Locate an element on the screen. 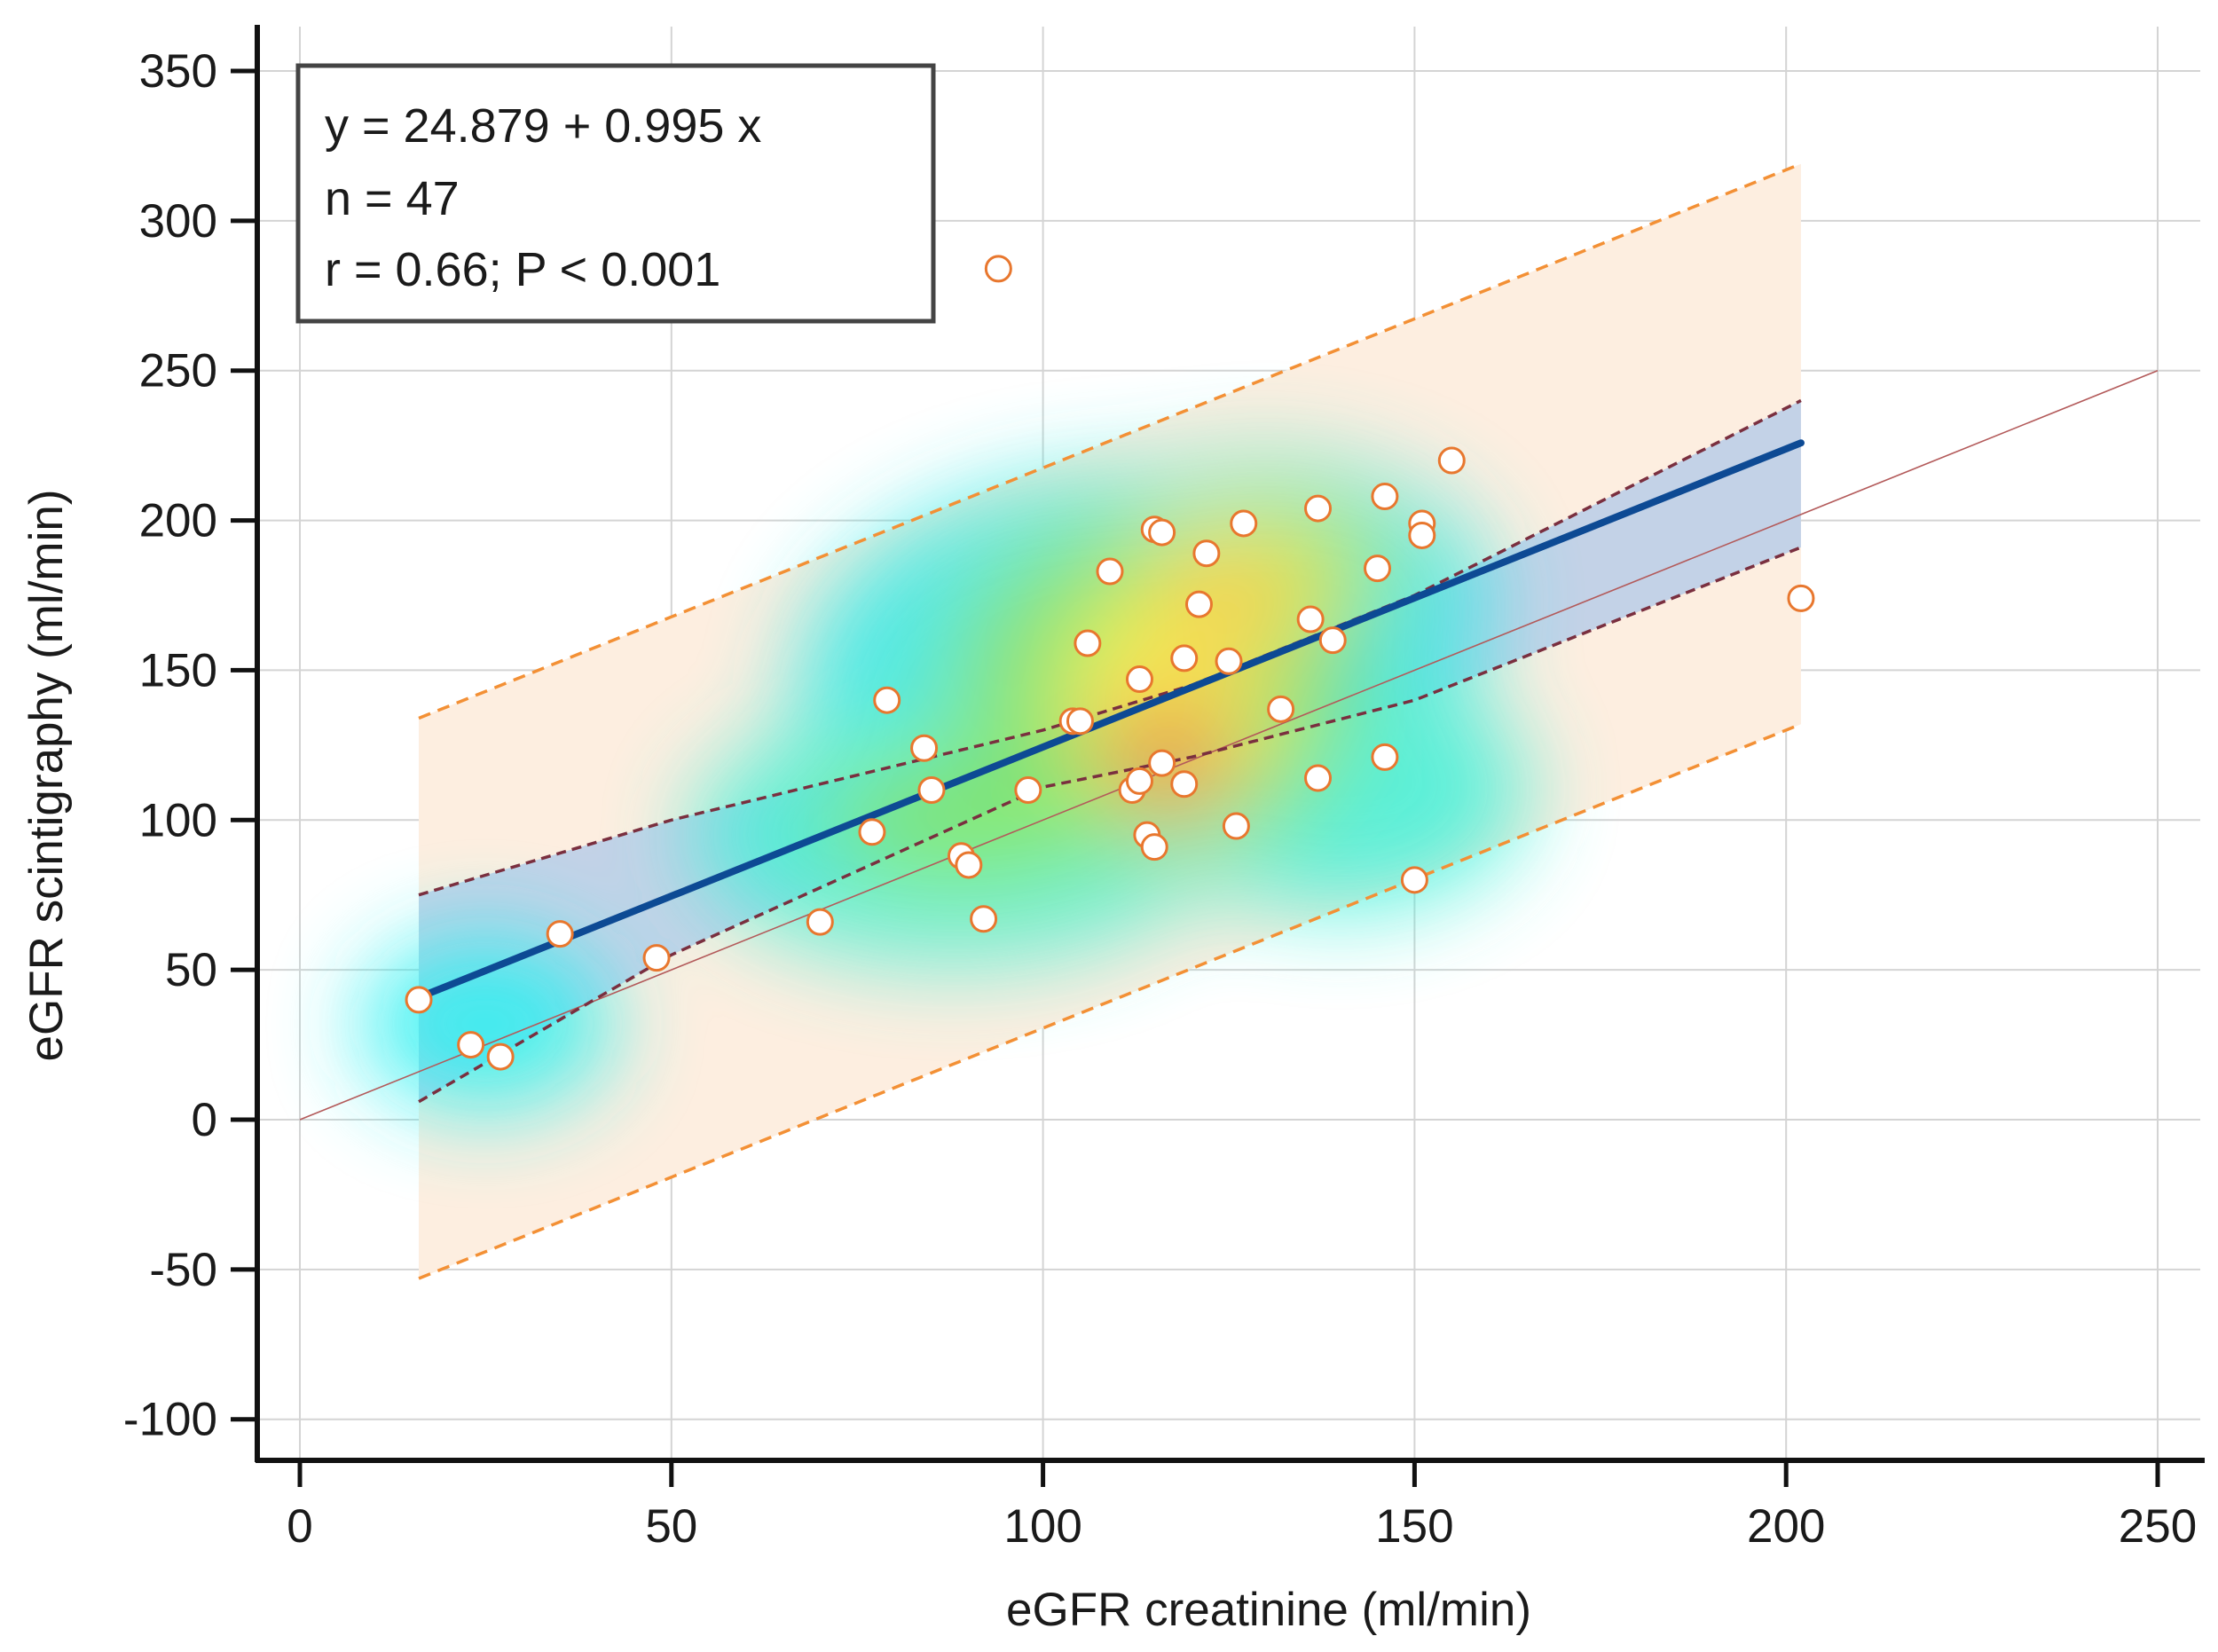  y-tick-label: 50 is located at coordinates (191, 970).